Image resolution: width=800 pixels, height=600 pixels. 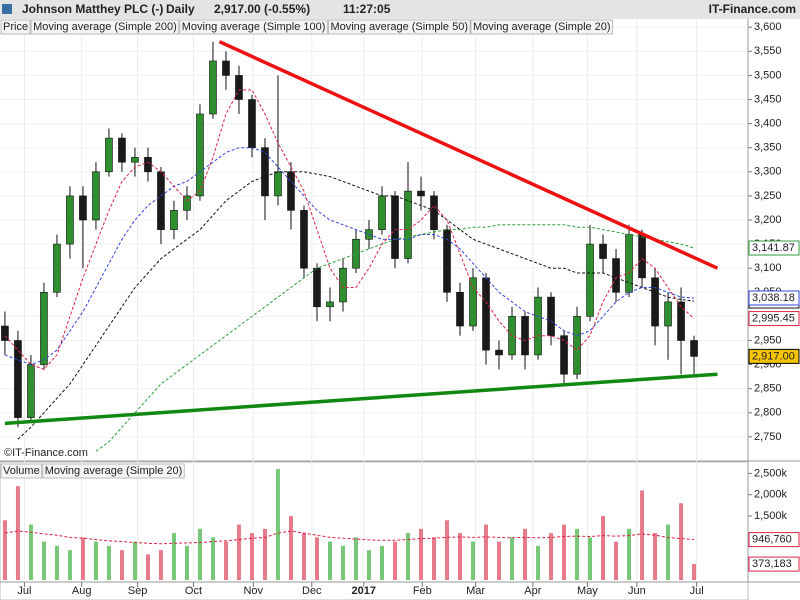 I want to click on y-tick-label: 3,350, so click(x=768, y=148).